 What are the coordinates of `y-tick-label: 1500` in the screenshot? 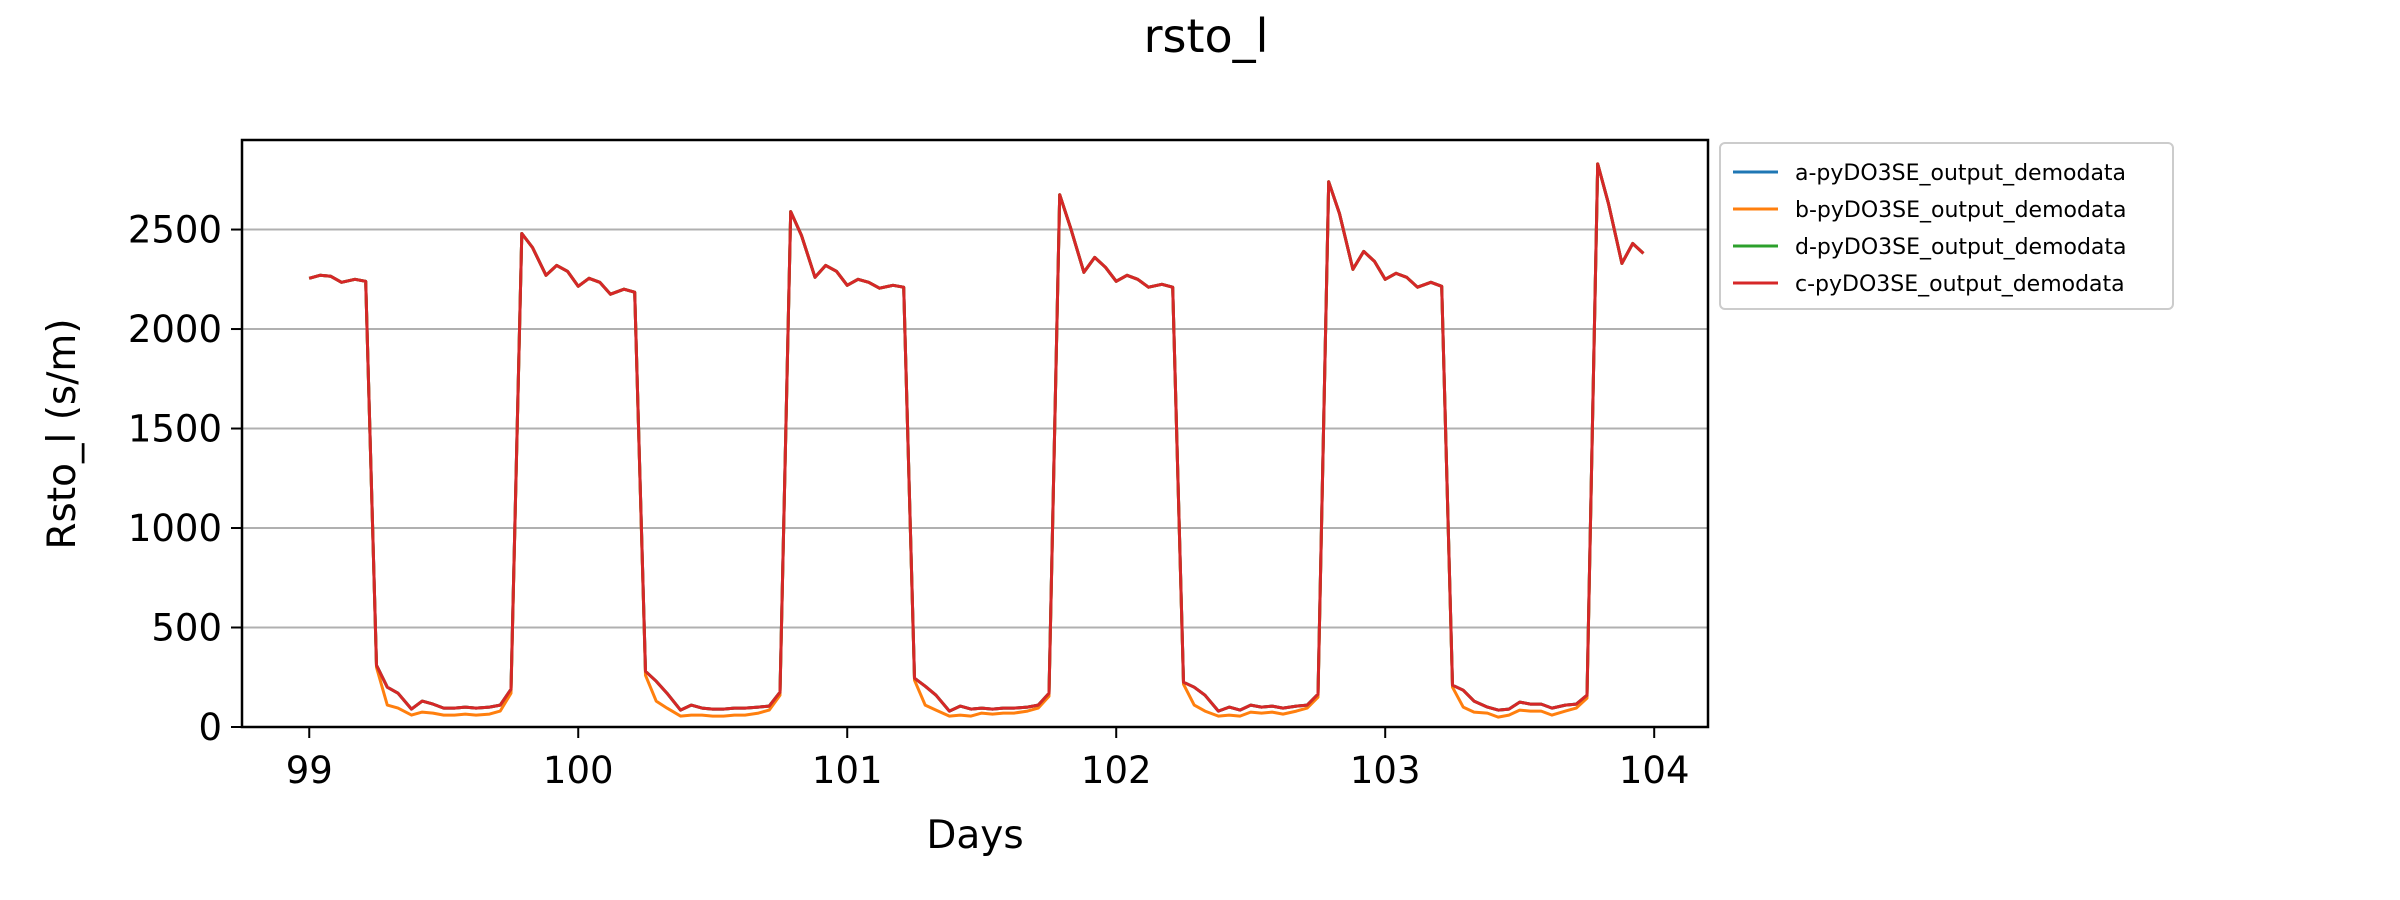 It's located at (175, 429).